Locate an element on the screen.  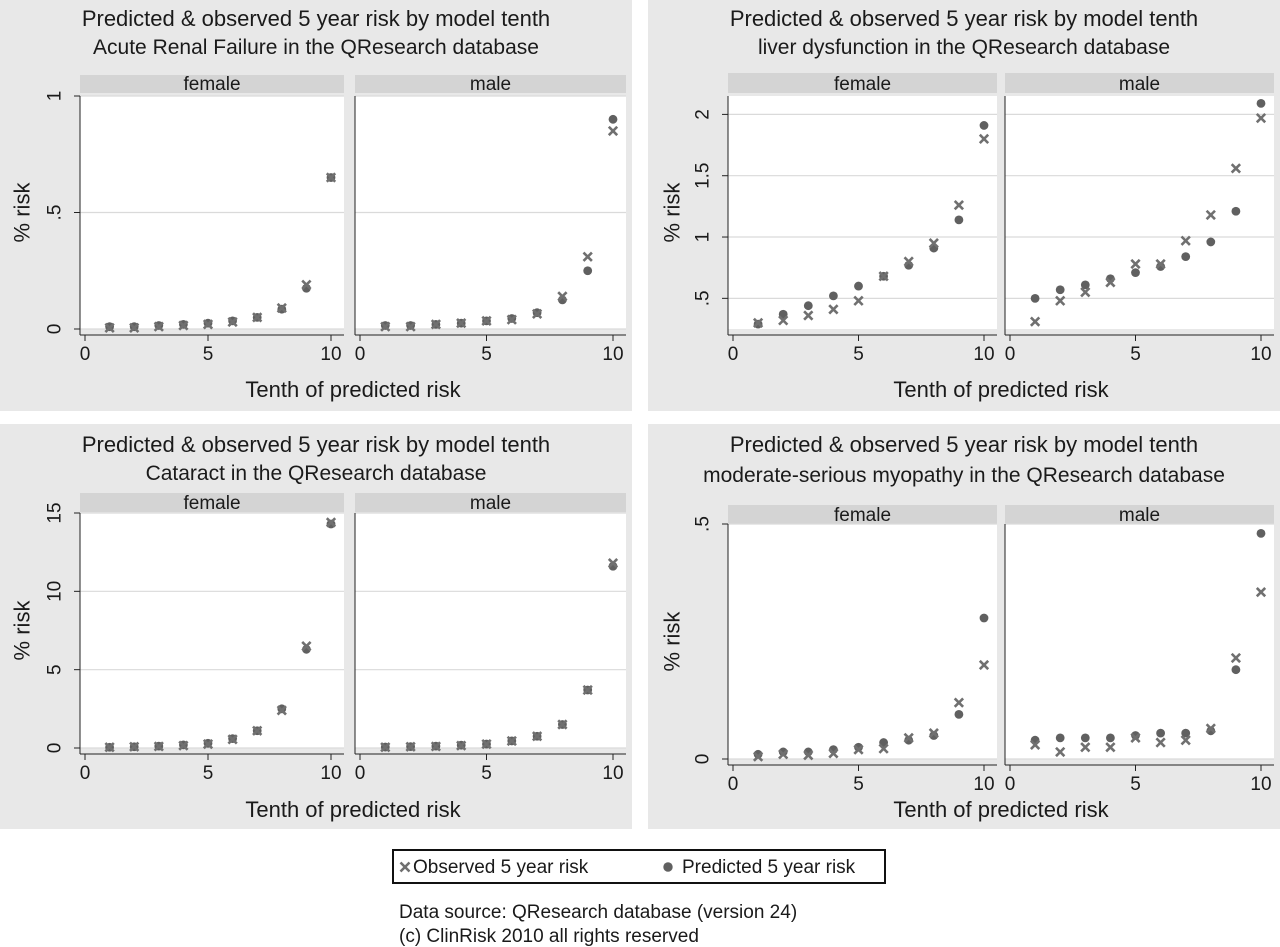
facet-male: male 0 5 10 is located at coordinates (490, 638).